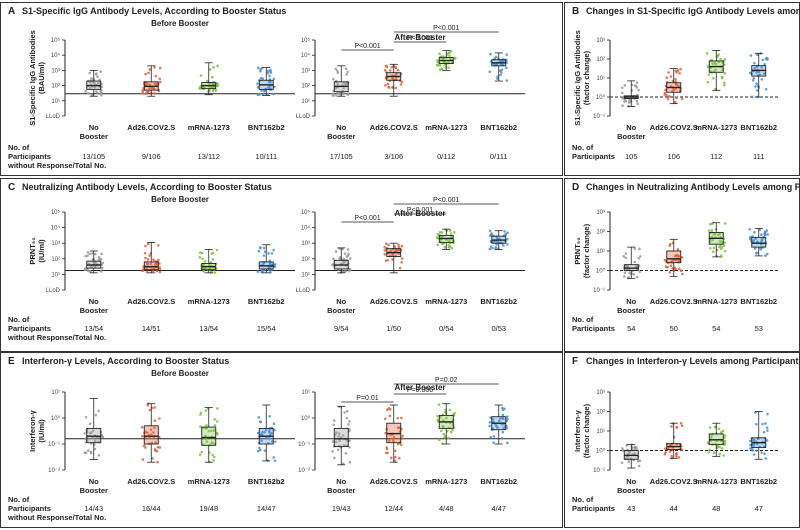  What do you see at coordinates (41, 77) in the screenshot?
I see `y-axis-label: (BAU/ml)` at bounding box center [41, 77].